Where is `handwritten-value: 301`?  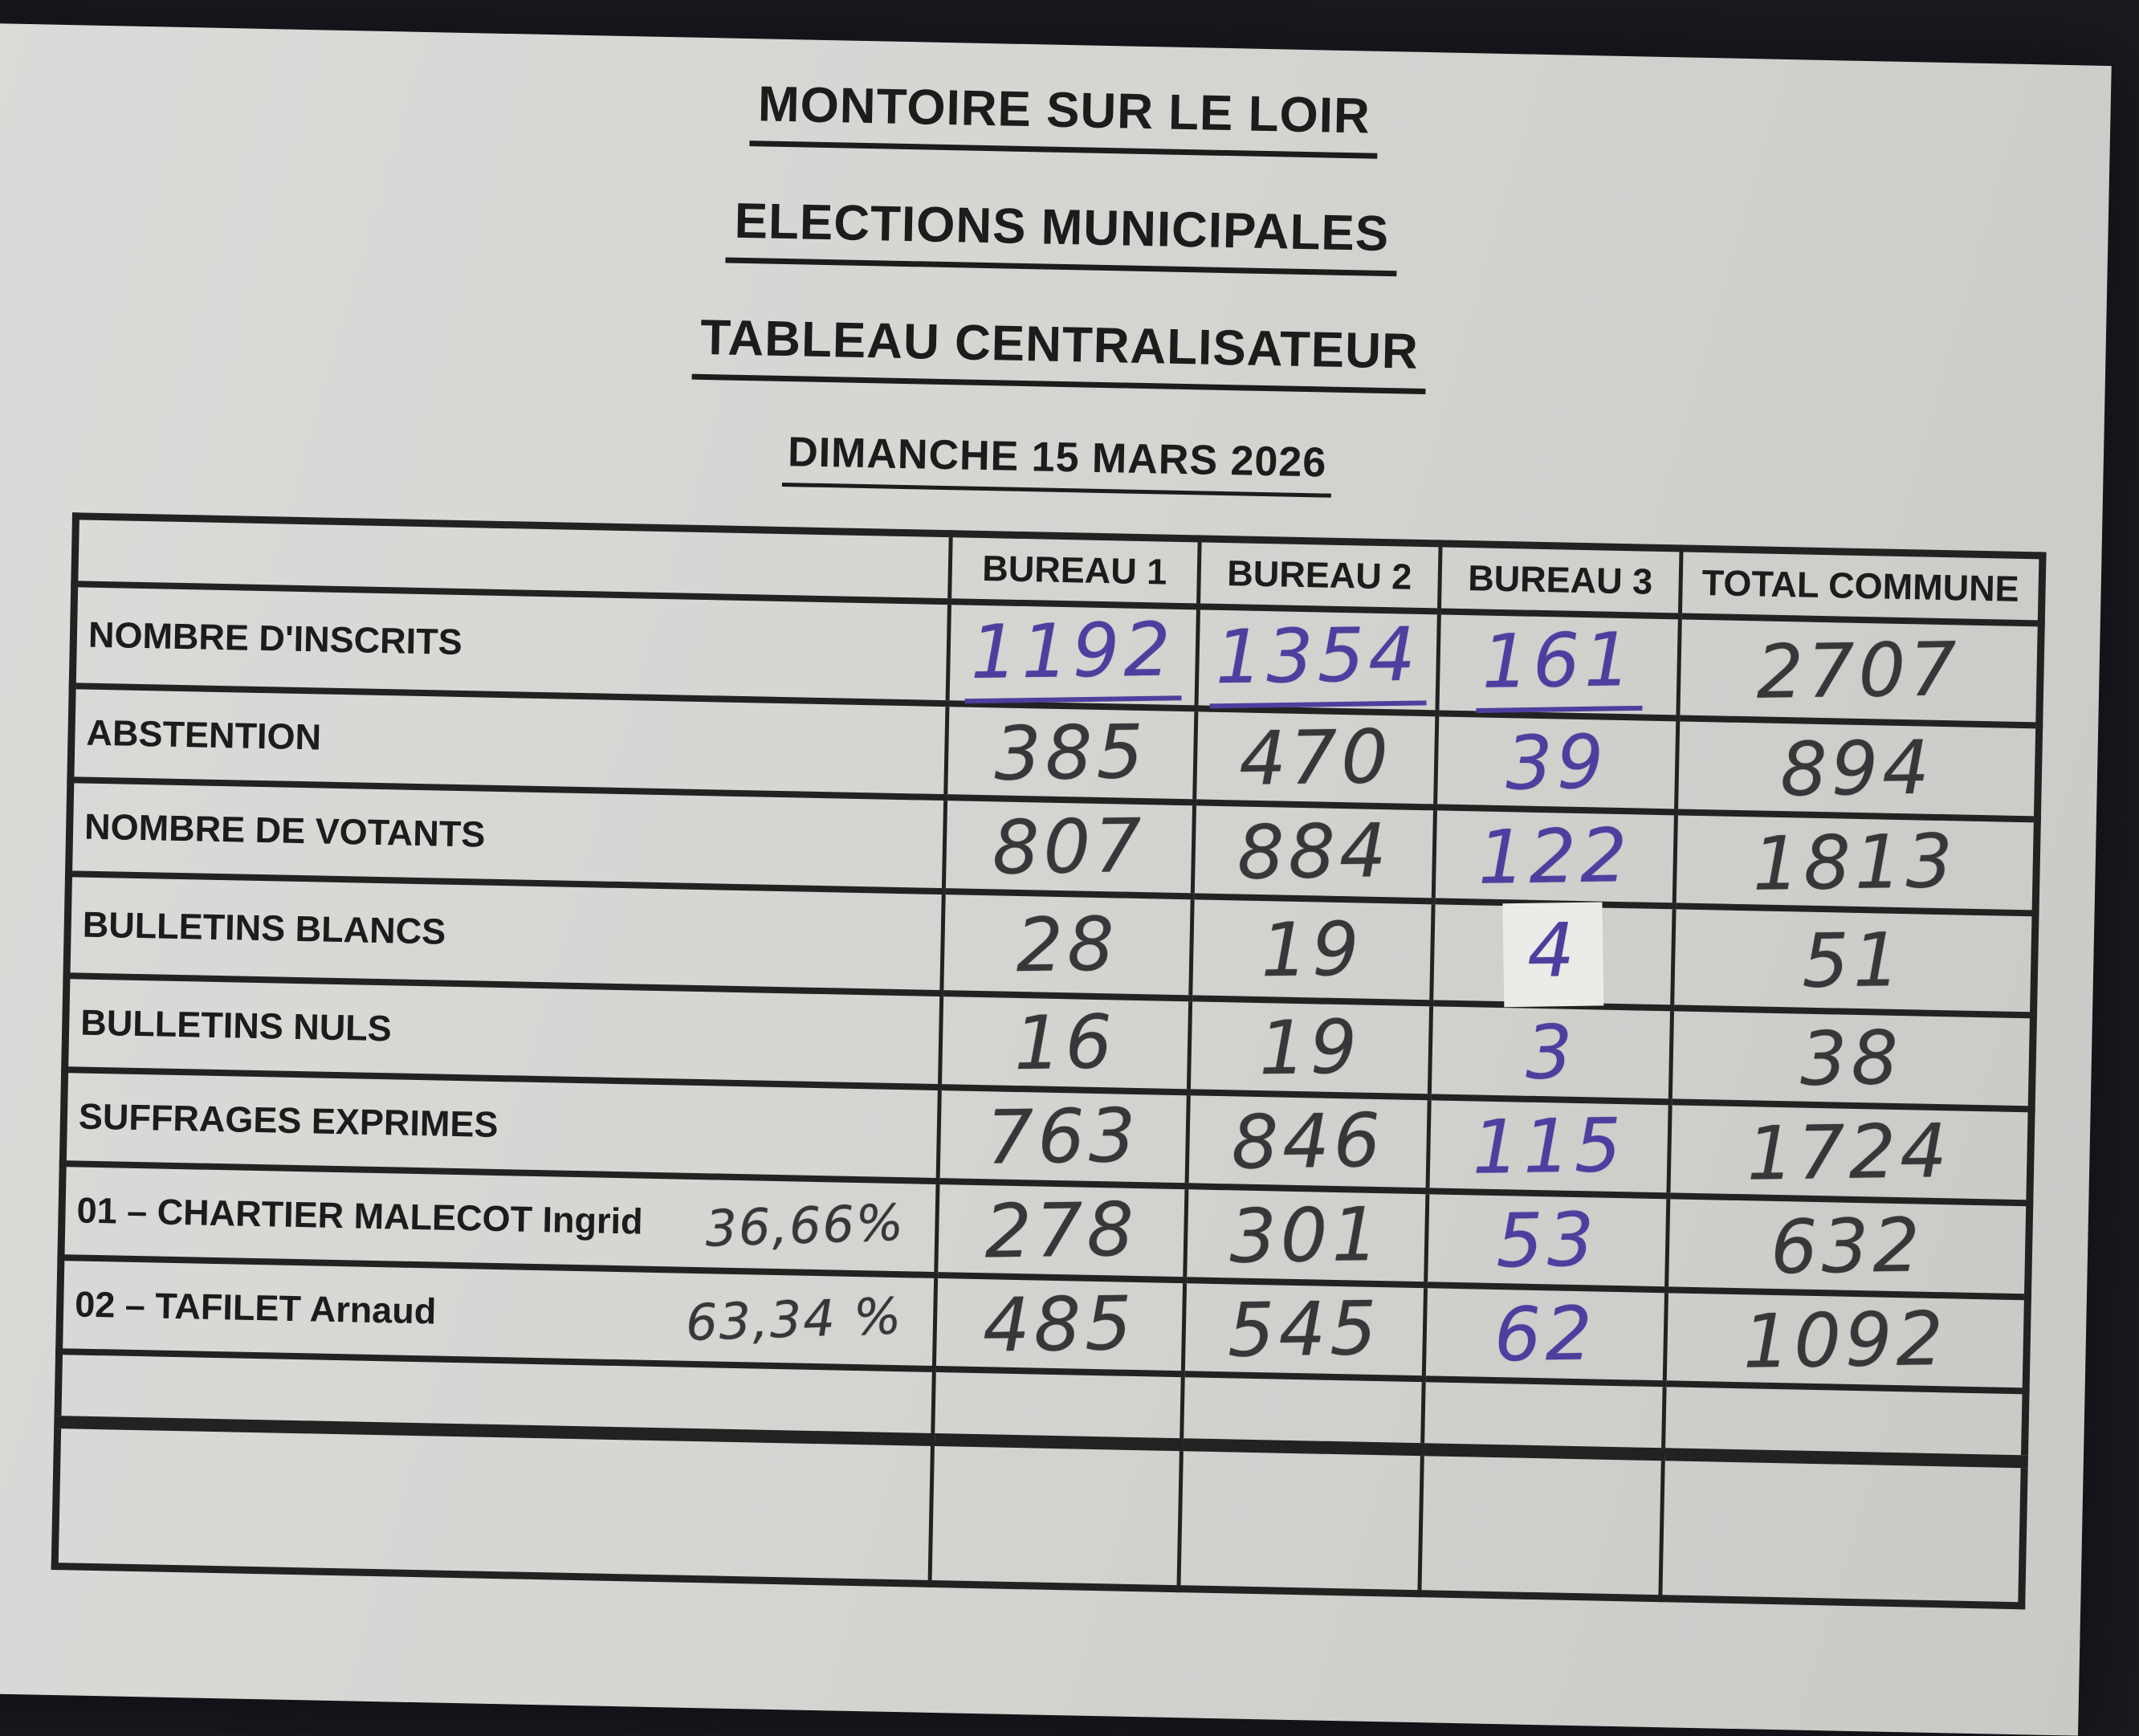
handwritten-value: 301 is located at coordinates (1305, 1235).